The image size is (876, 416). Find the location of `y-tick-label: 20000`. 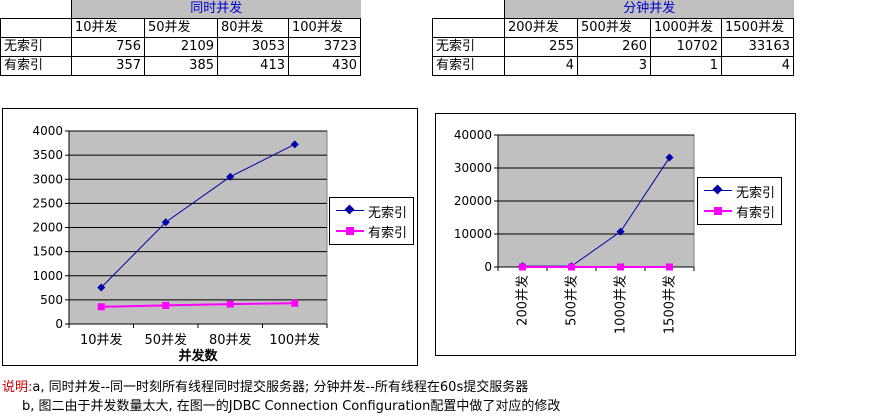

y-tick-label: 20000 is located at coordinates (473, 201).